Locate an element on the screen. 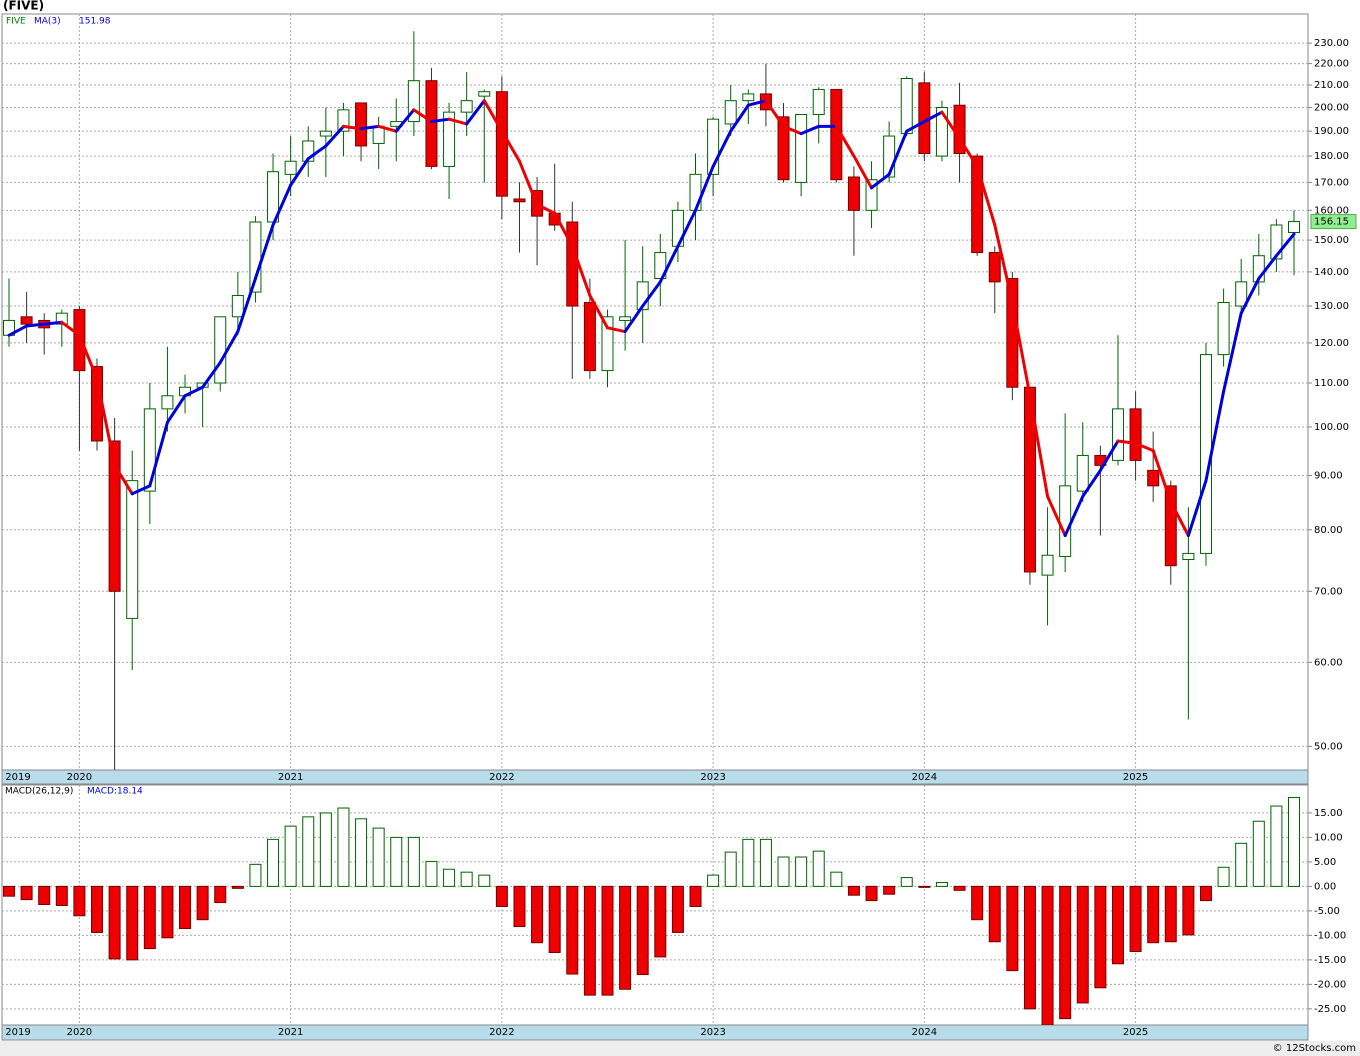  x-tick-label: 2022 is located at coordinates (501, 777).